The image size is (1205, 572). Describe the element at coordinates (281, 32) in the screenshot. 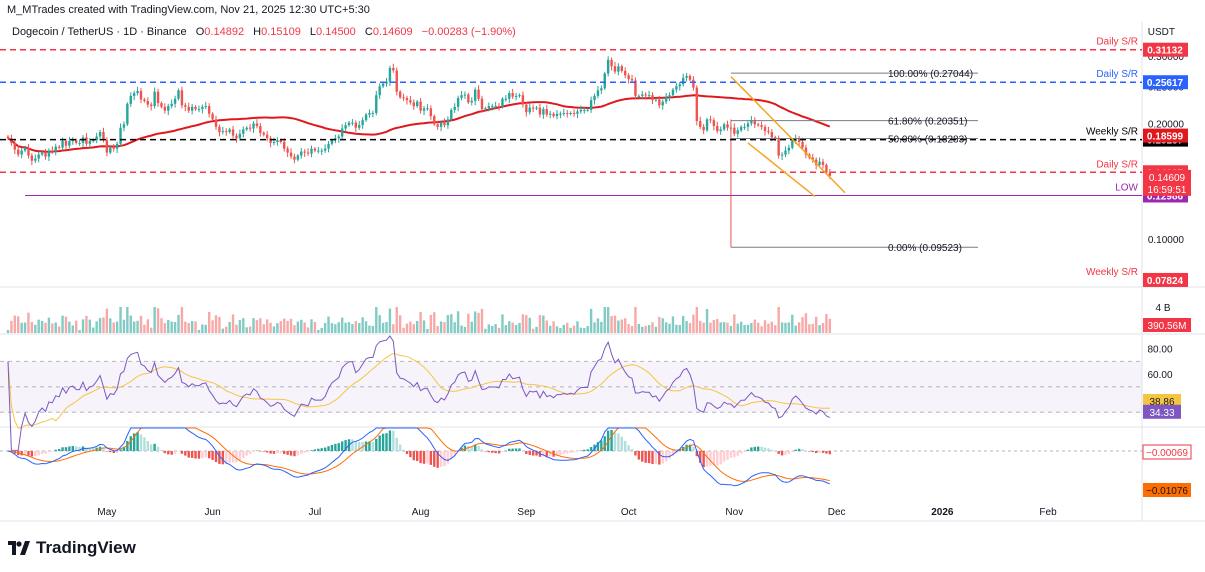

I see `ohlc-high-value: 0.15109` at that location.